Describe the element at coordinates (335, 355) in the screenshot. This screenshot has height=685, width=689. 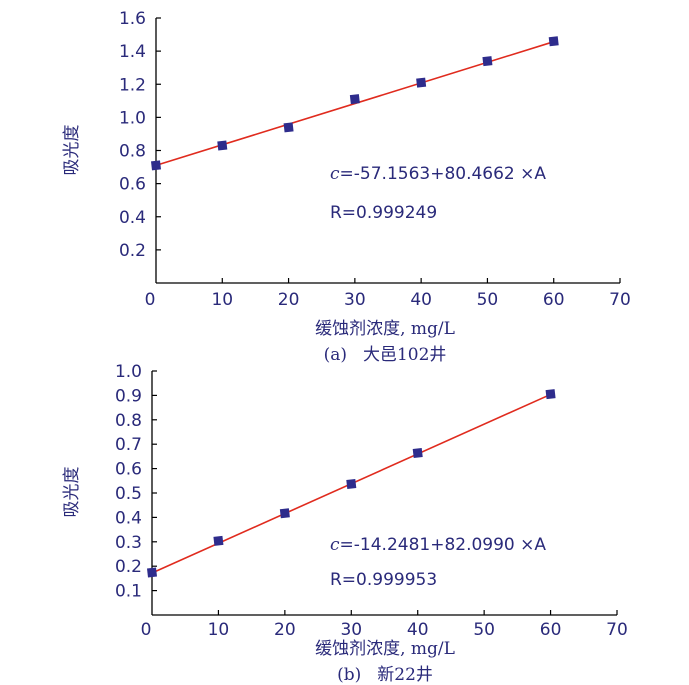
I see `panel-a-panel-label: (a)` at that location.